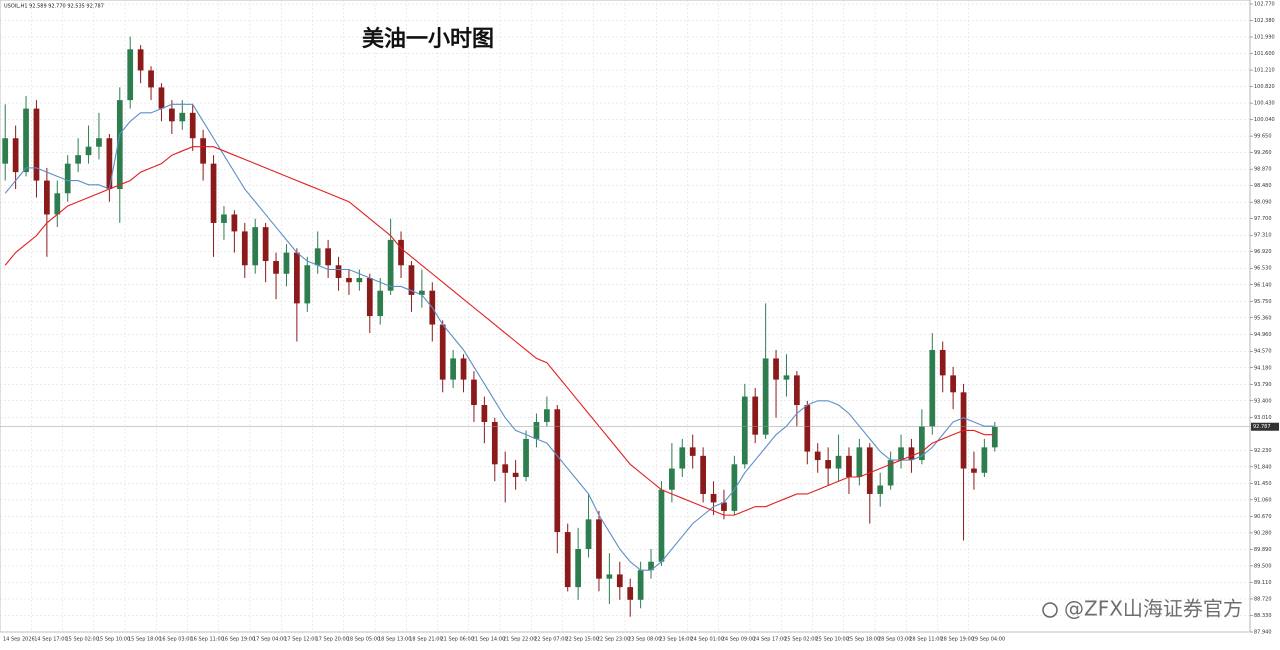  Describe the element at coordinates (738, 640) in the screenshot. I see `x-tick-label: 24 Sep 09:00` at that location.